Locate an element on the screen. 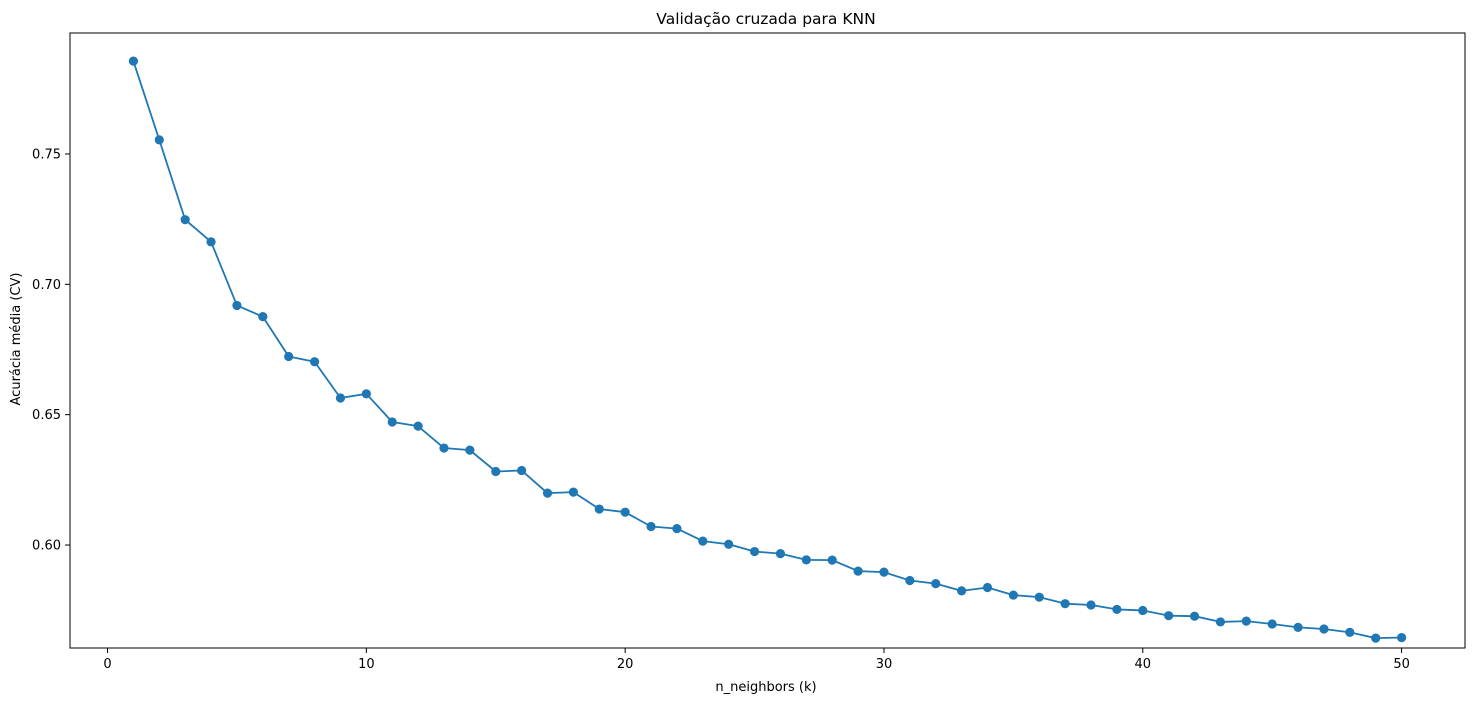  x-tick-label: 10 is located at coordinates (366, 664).